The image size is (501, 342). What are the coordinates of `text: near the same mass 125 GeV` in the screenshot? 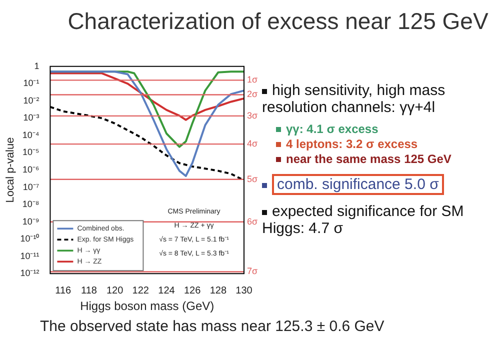 It's located at (368, 159).